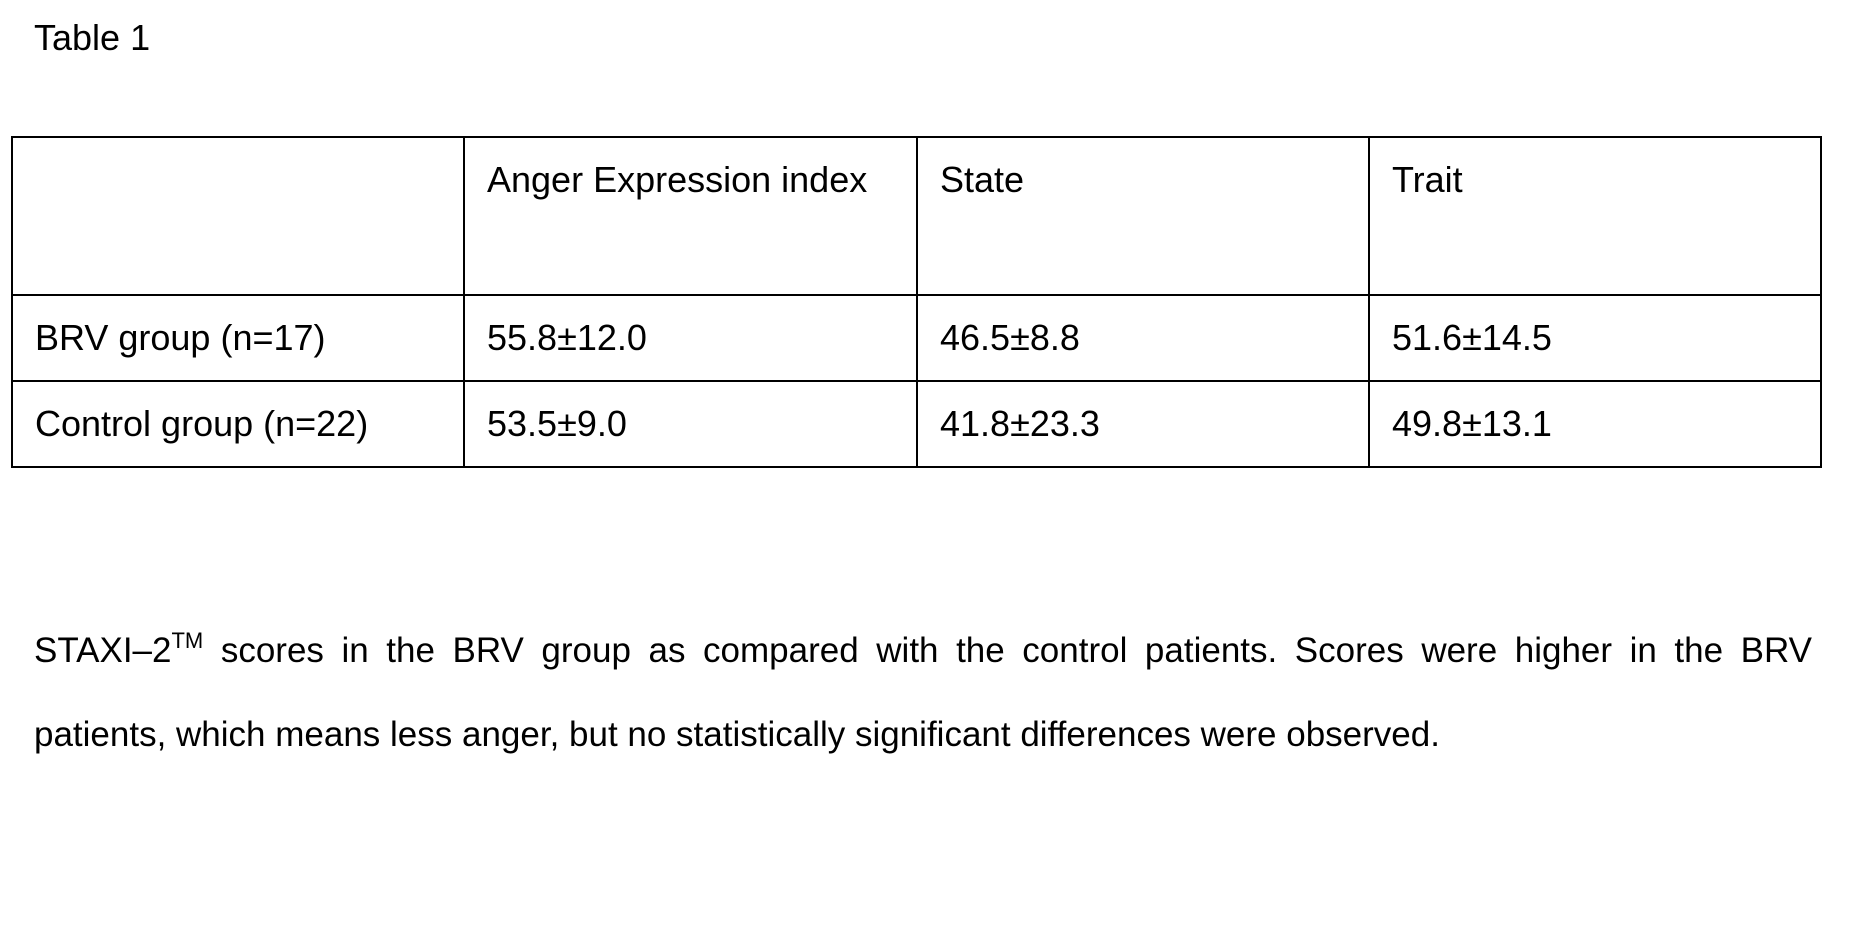 This screenshot has height=937, width=1872. Describe the element at coordinates (1595, 338) in the screenshot. I see `cell: 51.6±14.5` at that location.